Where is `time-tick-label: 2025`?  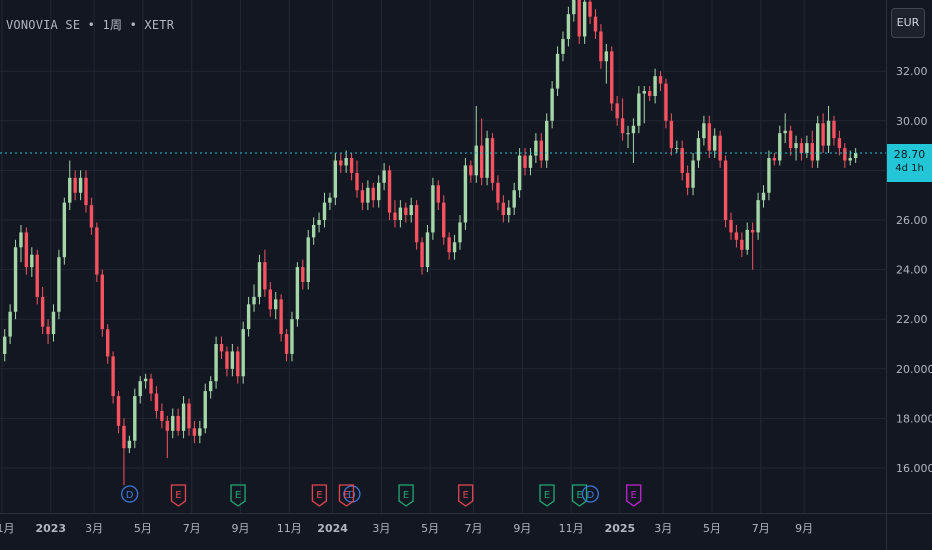 time-tick-label: 2025 is located at coordinates (620, 528).